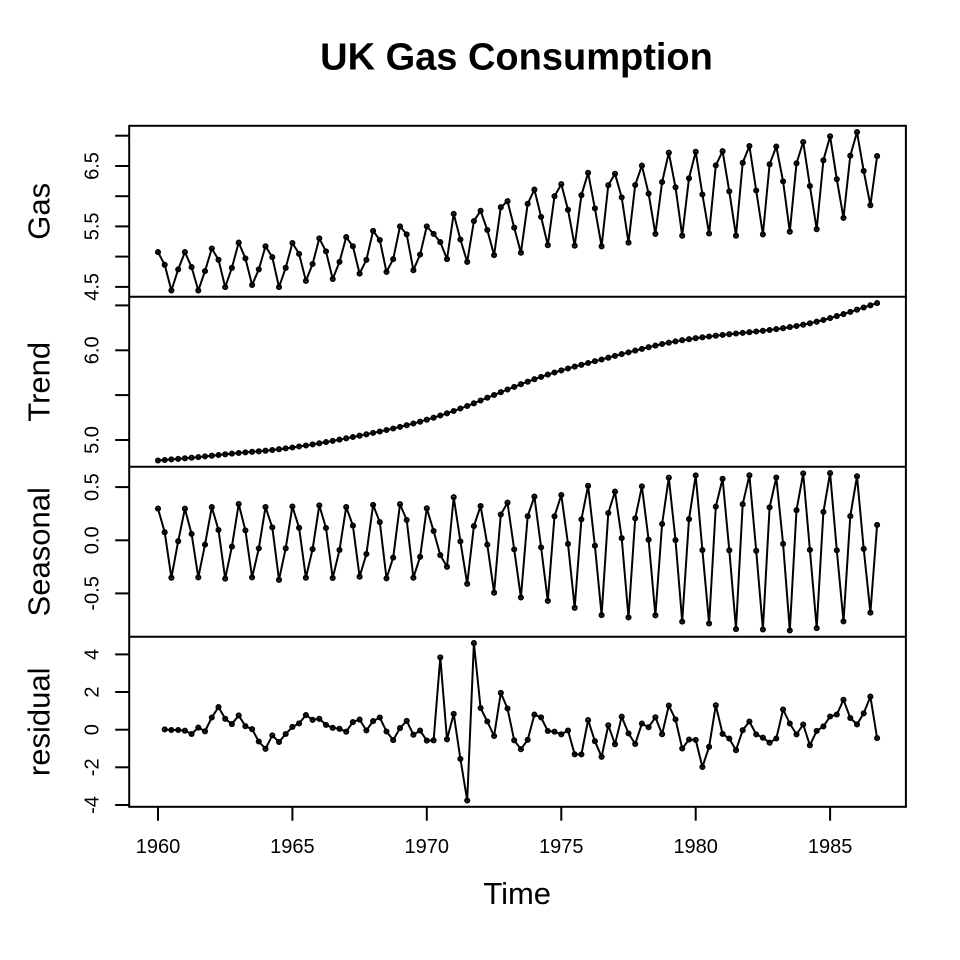  I want to click on svg-text: 6.0, so click(93, 350).